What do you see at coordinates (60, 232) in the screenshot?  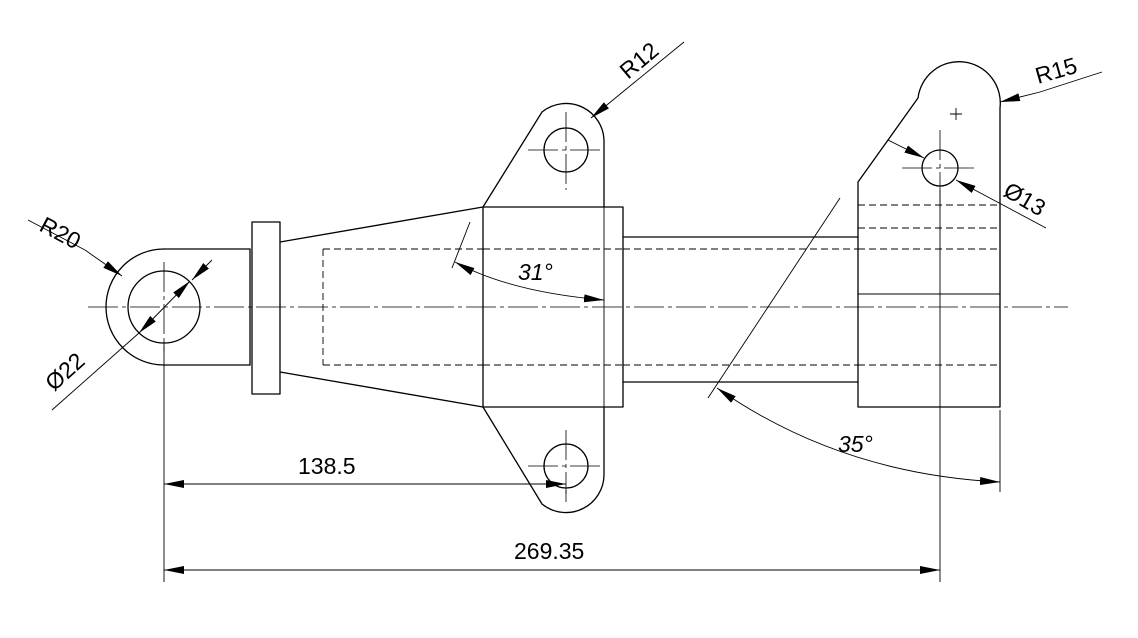 I see `dim-r20: R20` at bounding box center [60, 232].